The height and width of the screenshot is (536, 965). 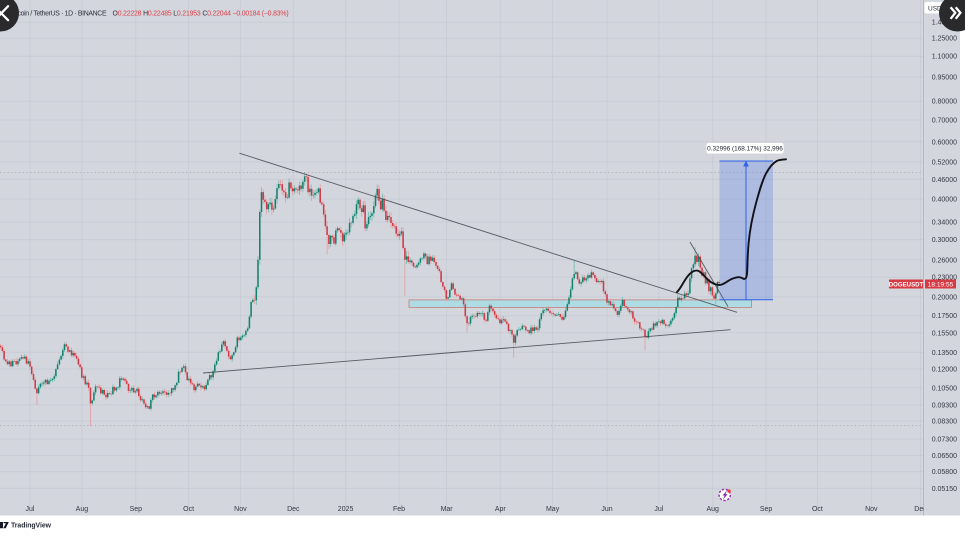 I want to click on svg-text: 0.26000, so click(x=944, y=260).